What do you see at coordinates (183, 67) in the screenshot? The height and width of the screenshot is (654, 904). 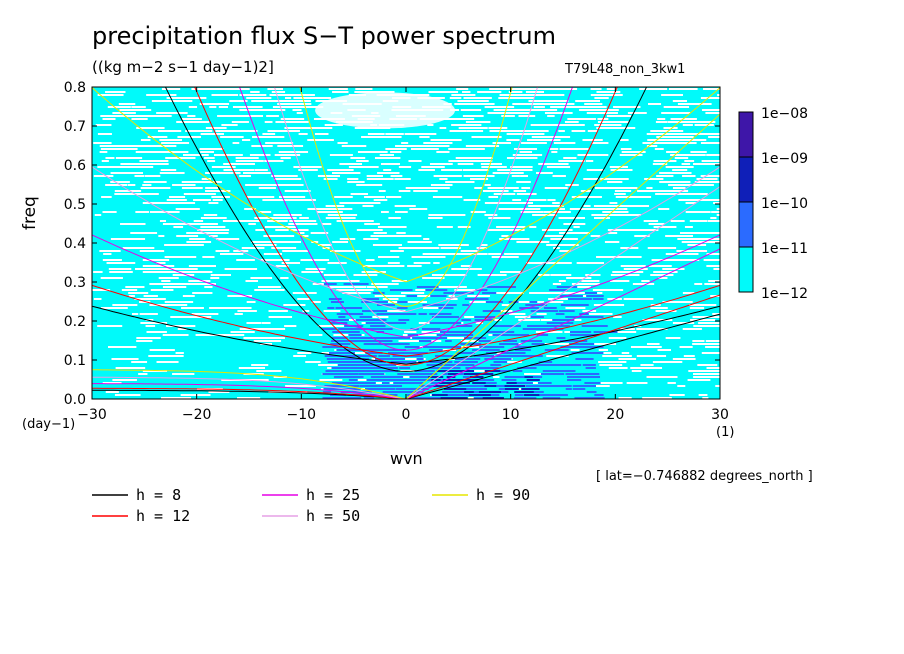 I see `chart-units: ((kg m−2 s−1 day−1)2]` at bounding box center [183, 67].